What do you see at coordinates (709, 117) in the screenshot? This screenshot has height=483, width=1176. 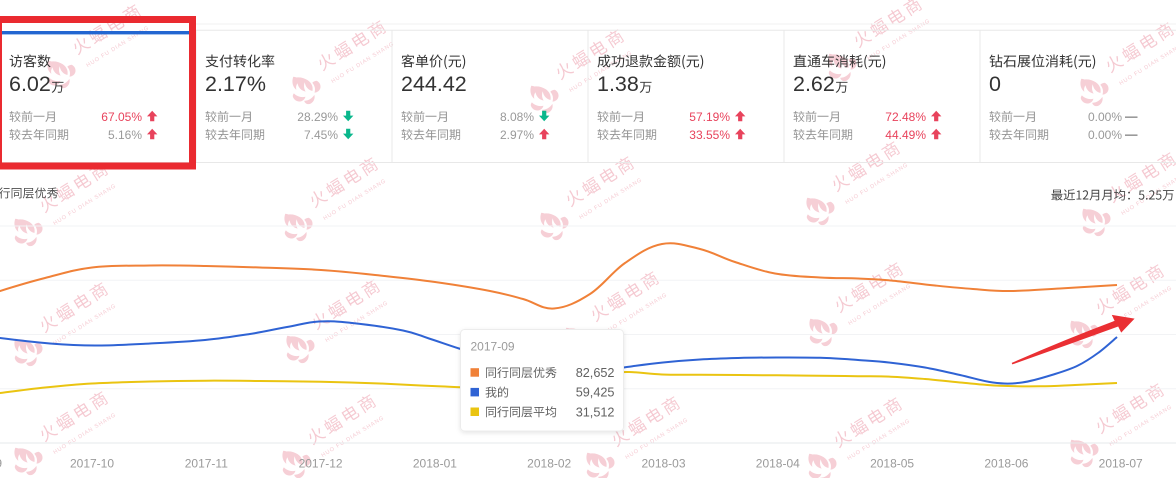 I see `svg-text: 57.19%` at bounding box center [709, 117].